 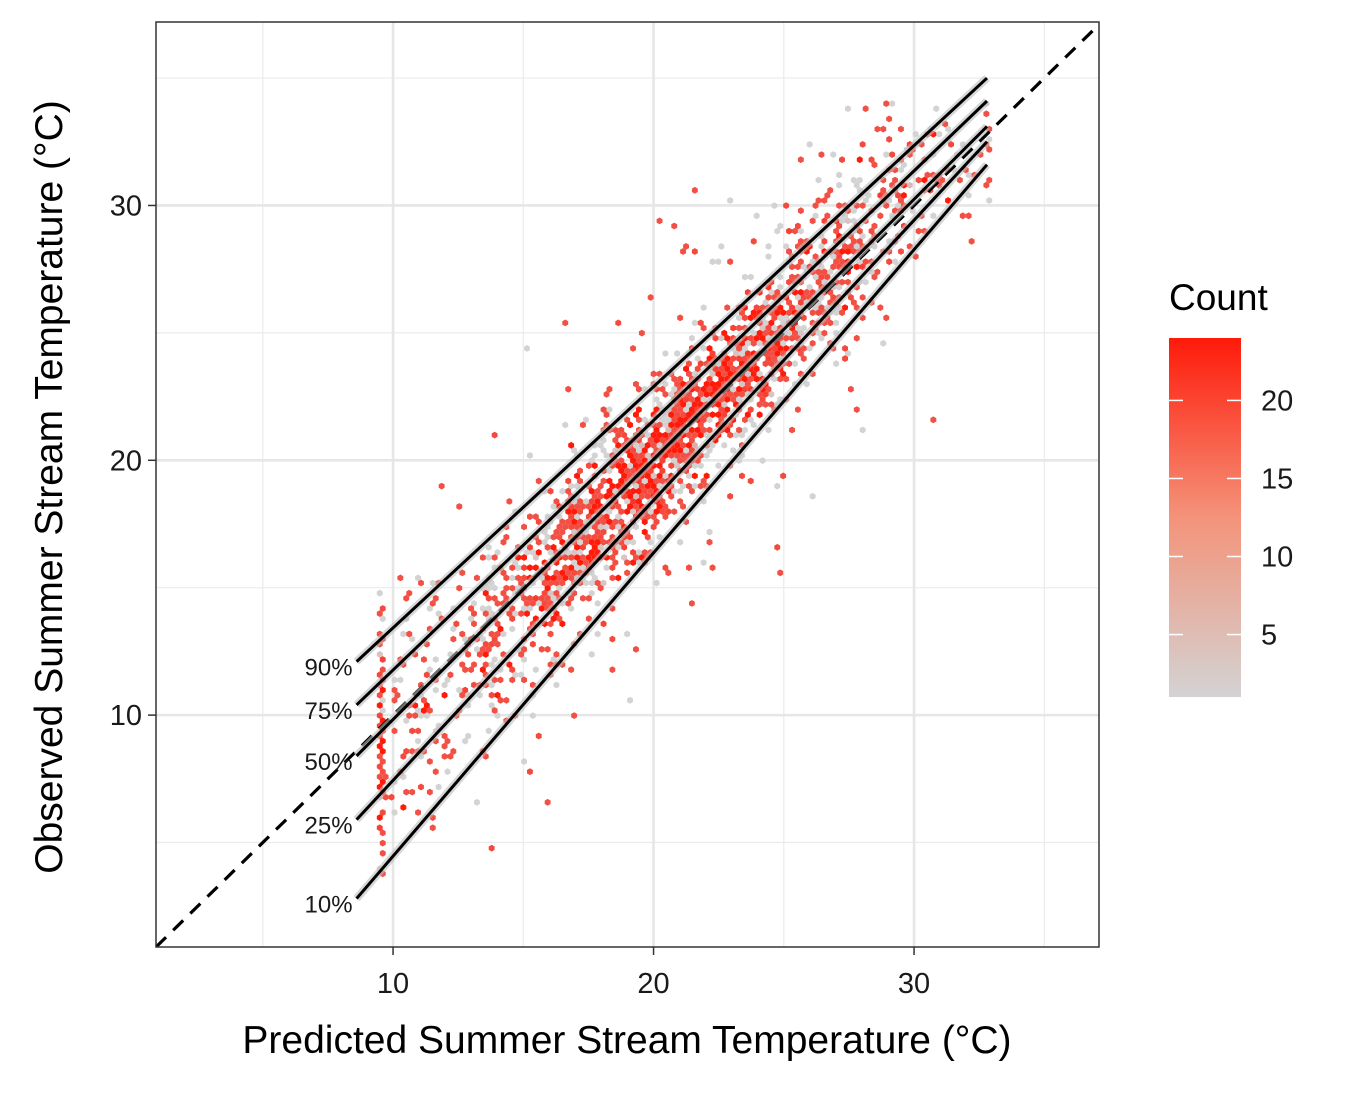 I want to click on line-labels: 90% 75% 50% 25% 10%, so click(x=329, y=787).